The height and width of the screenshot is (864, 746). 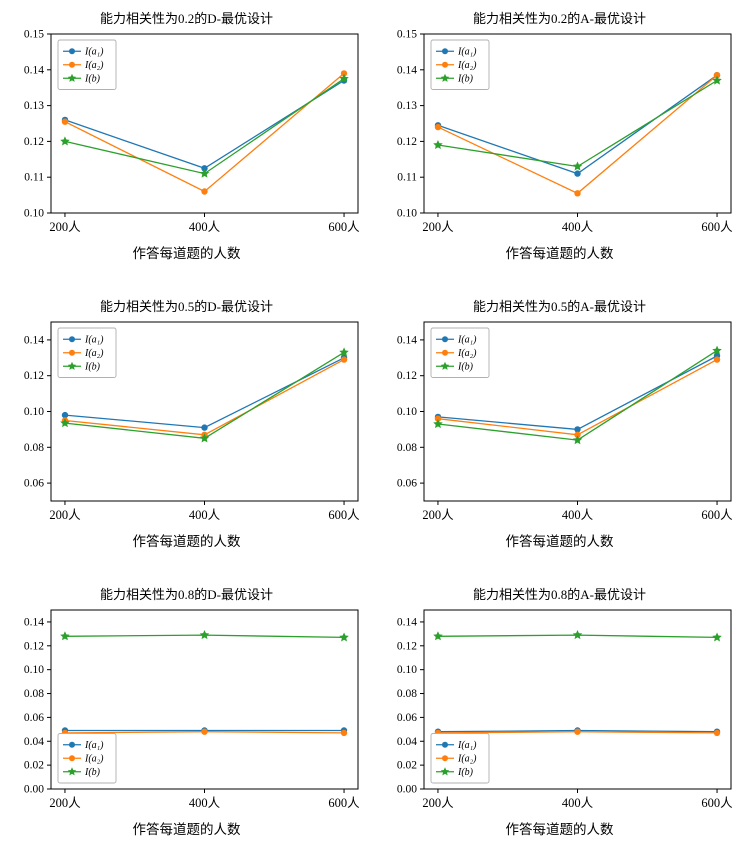 I want to click on chart-title: 能力相关性为0.8的D-最优设计, so click(x=186, y=594).